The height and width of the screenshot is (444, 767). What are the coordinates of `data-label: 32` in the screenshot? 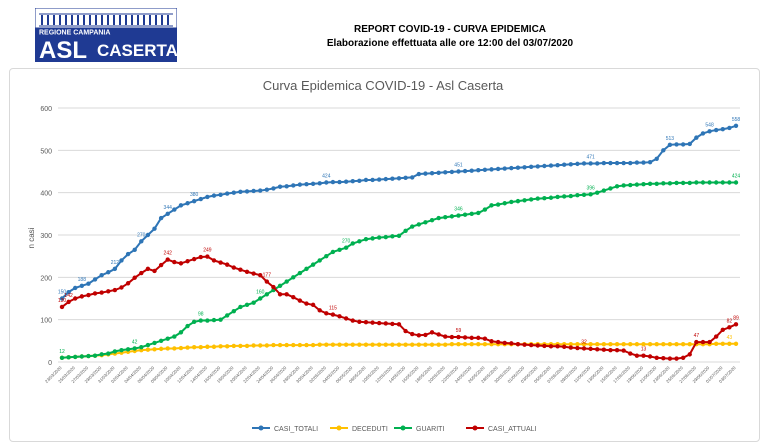 It's located at (584, 342).